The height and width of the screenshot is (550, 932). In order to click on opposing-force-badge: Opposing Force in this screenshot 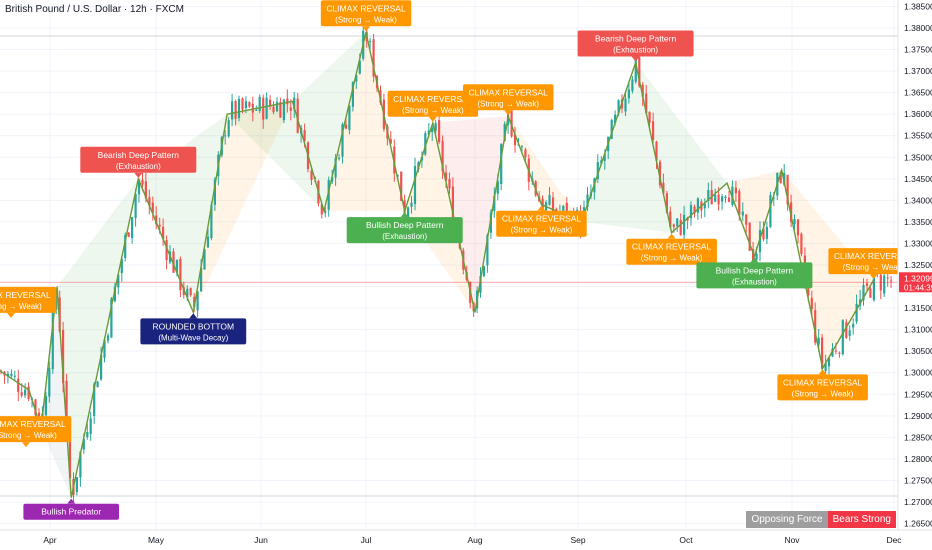, I will do `click(787, 519)`.